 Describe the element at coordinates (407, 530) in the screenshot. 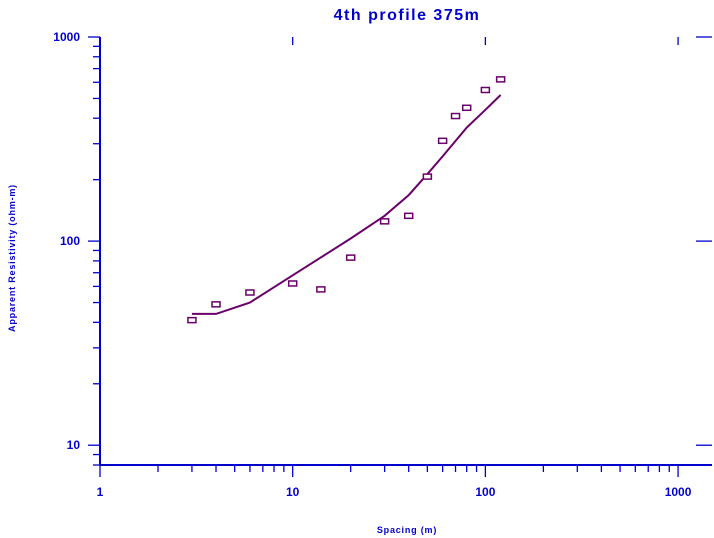

I see `x-axis-label: Spacing (m)` at that location.